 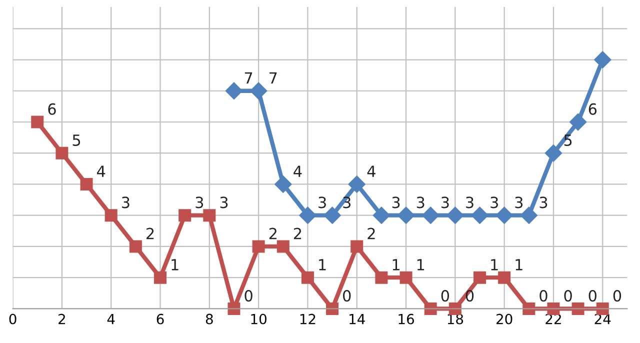 I want to click on x-tick-label: 20, so click(x=504, y=319).